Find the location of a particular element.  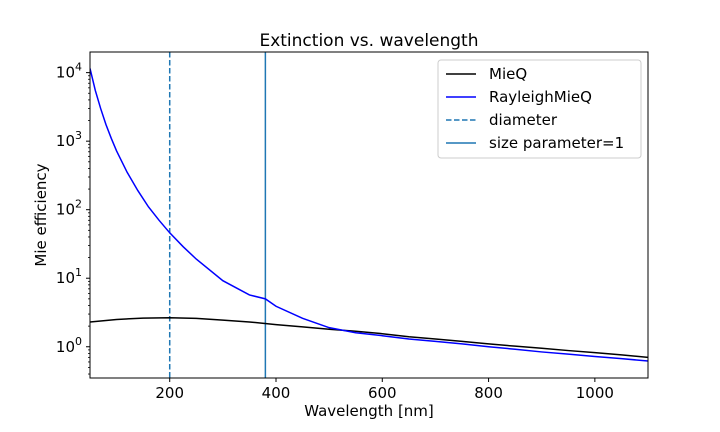

legend-label: MieQ is located at coordinates (508, 74).